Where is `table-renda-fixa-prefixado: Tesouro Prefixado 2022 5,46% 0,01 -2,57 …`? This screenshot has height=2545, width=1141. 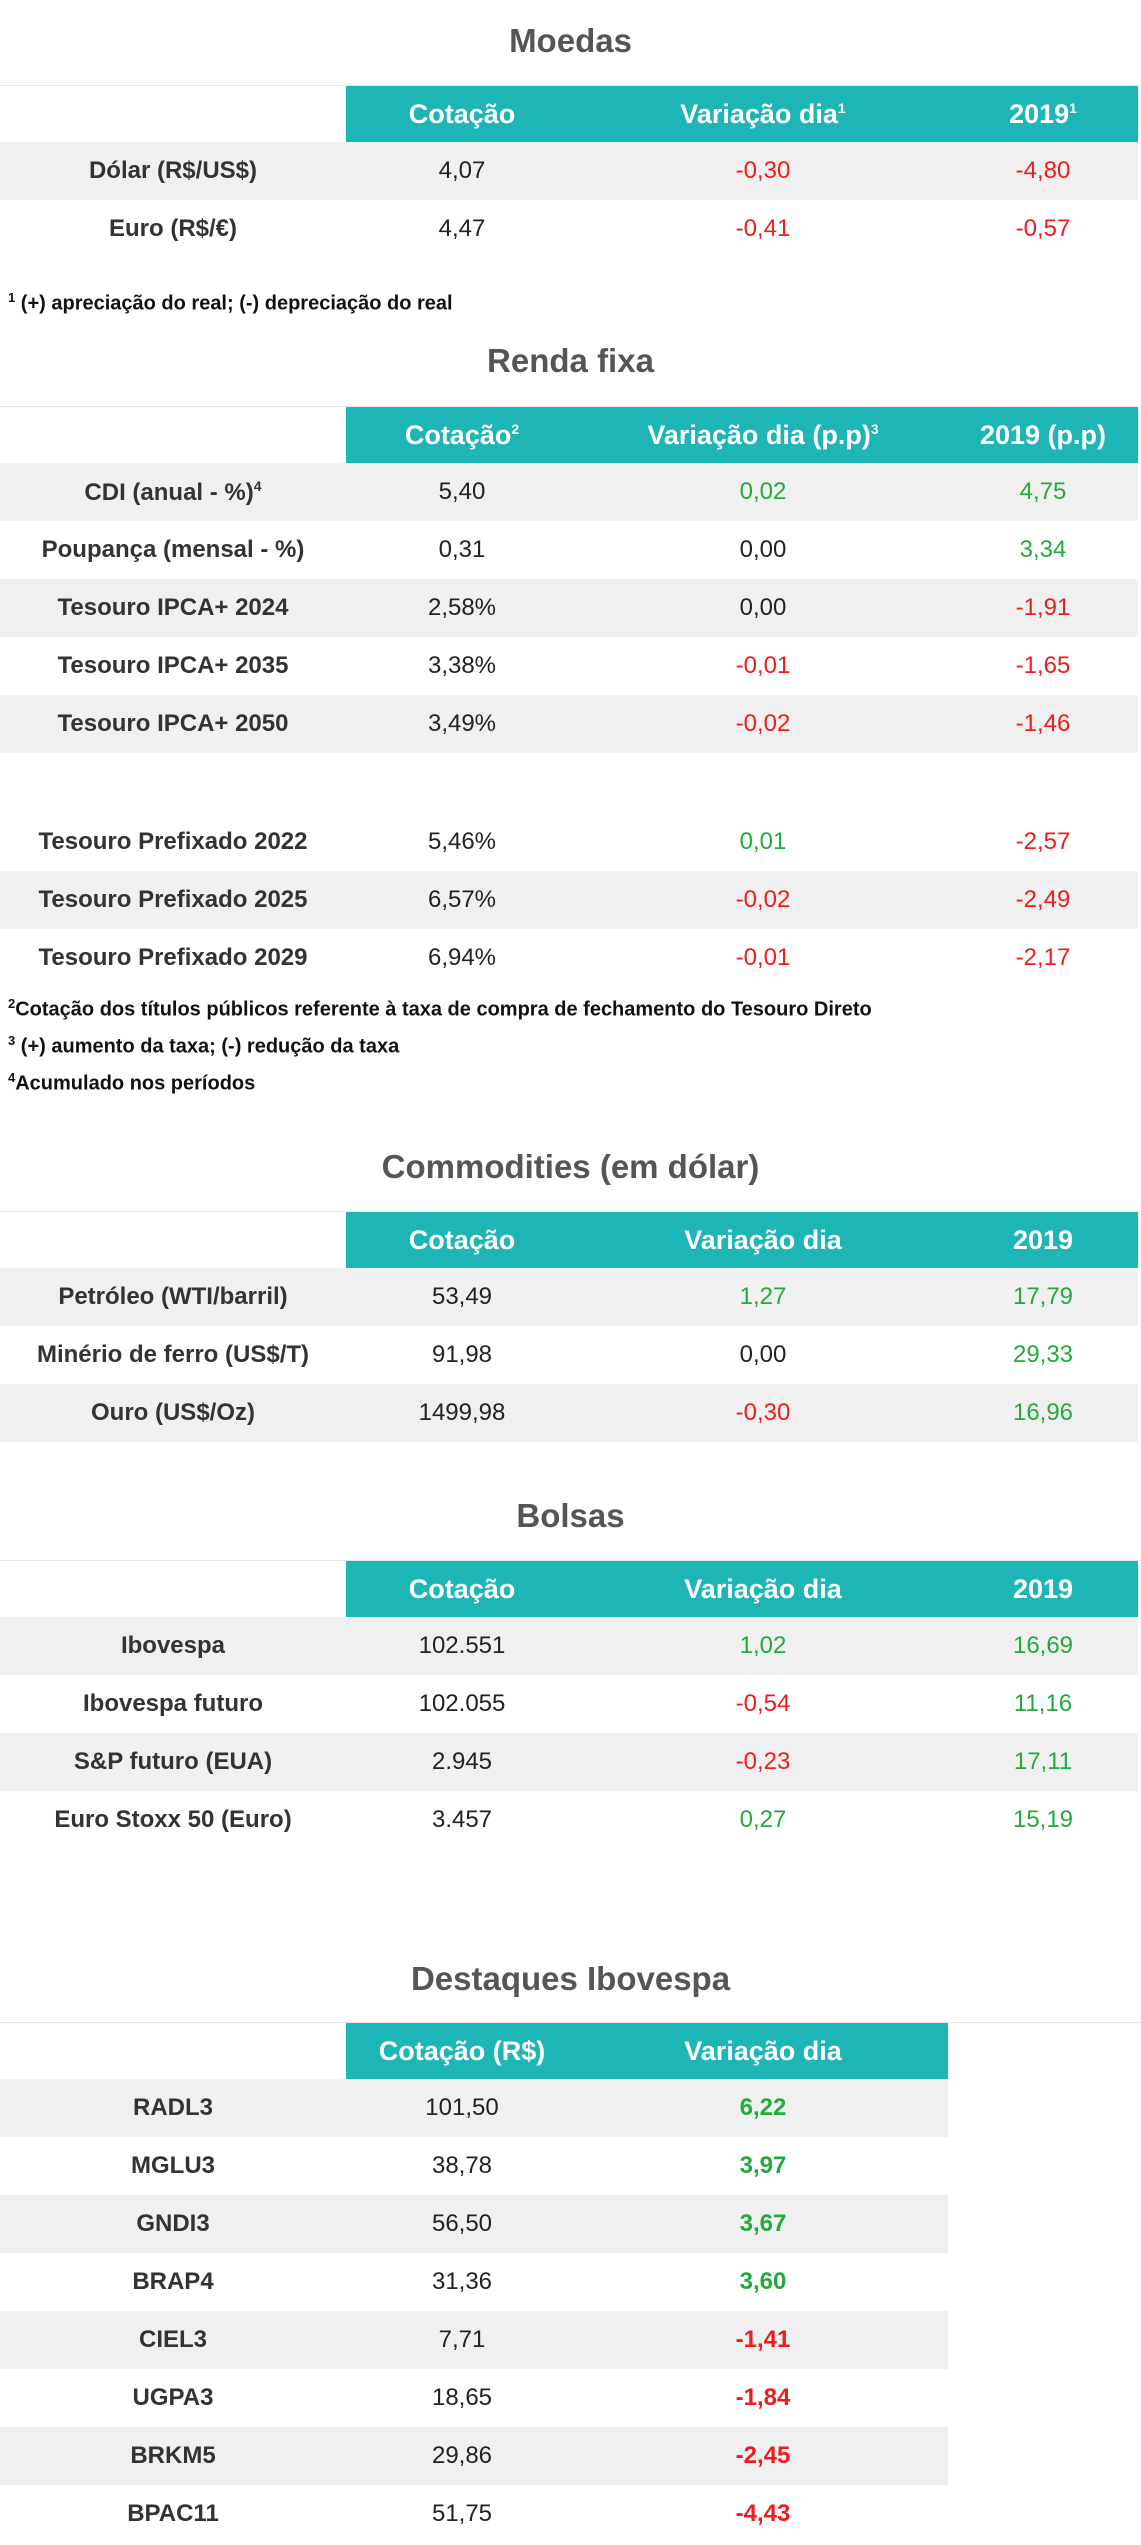 table-renda-fixa-prefixado: Tesouro Prefixado 2022 5,46% 0,01 -2,57 … is located at coordinates (569, 900).